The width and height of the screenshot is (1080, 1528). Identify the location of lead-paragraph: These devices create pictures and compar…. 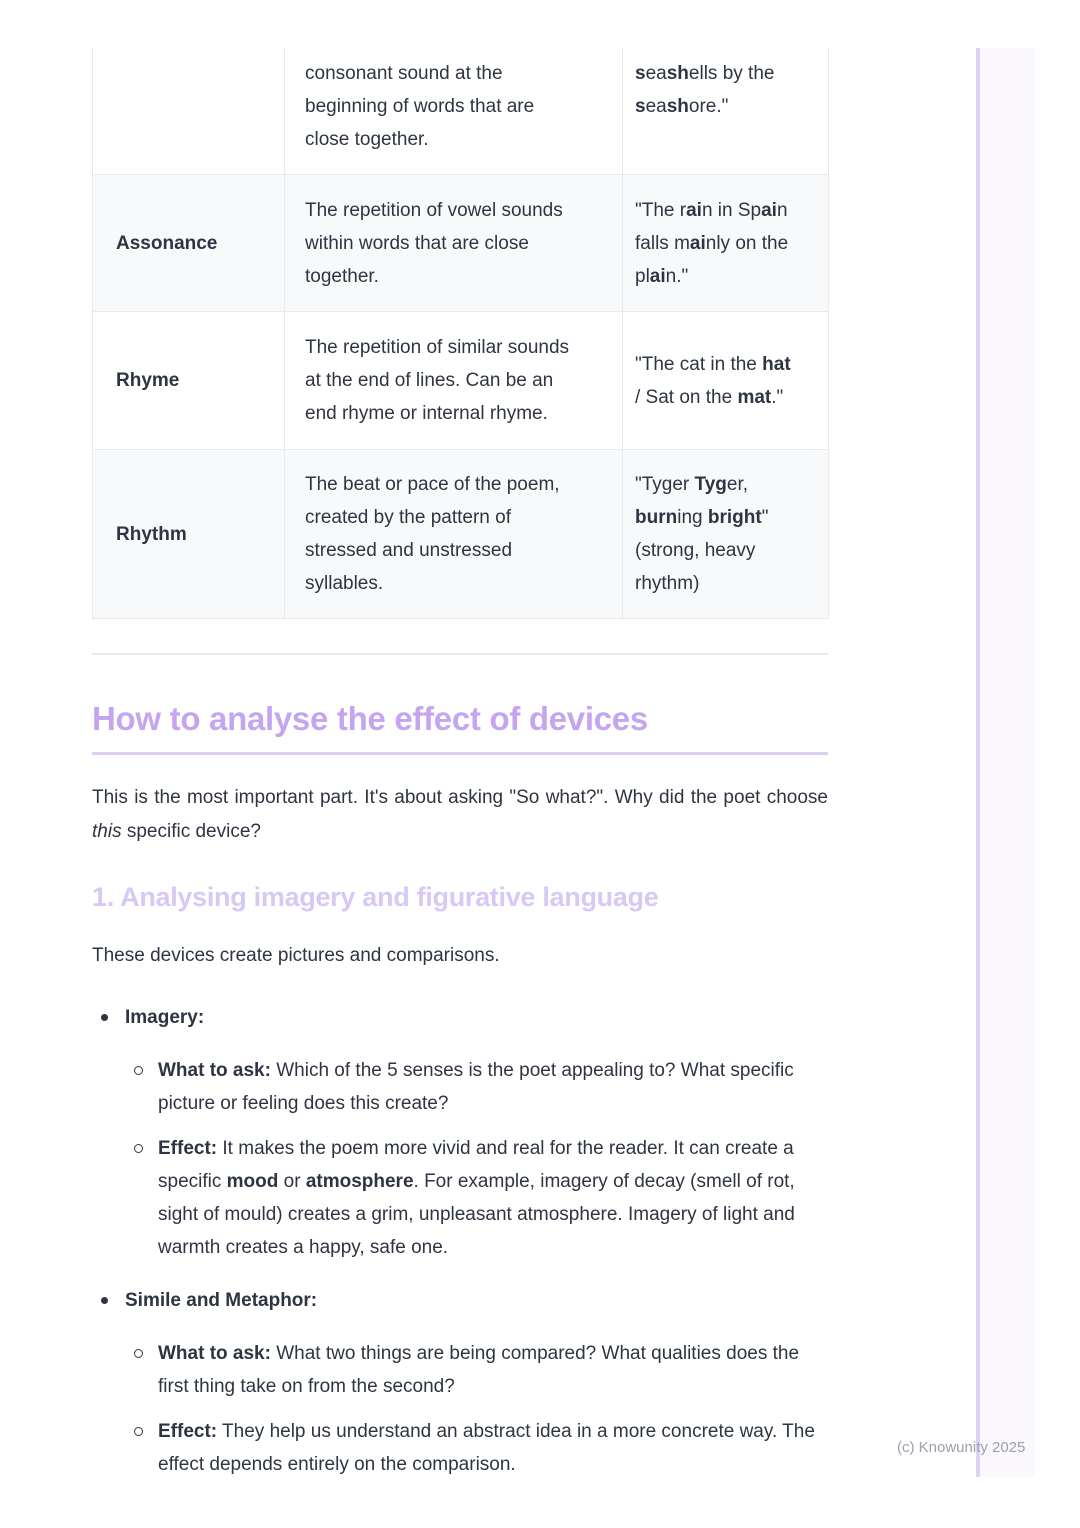
(296, 955).